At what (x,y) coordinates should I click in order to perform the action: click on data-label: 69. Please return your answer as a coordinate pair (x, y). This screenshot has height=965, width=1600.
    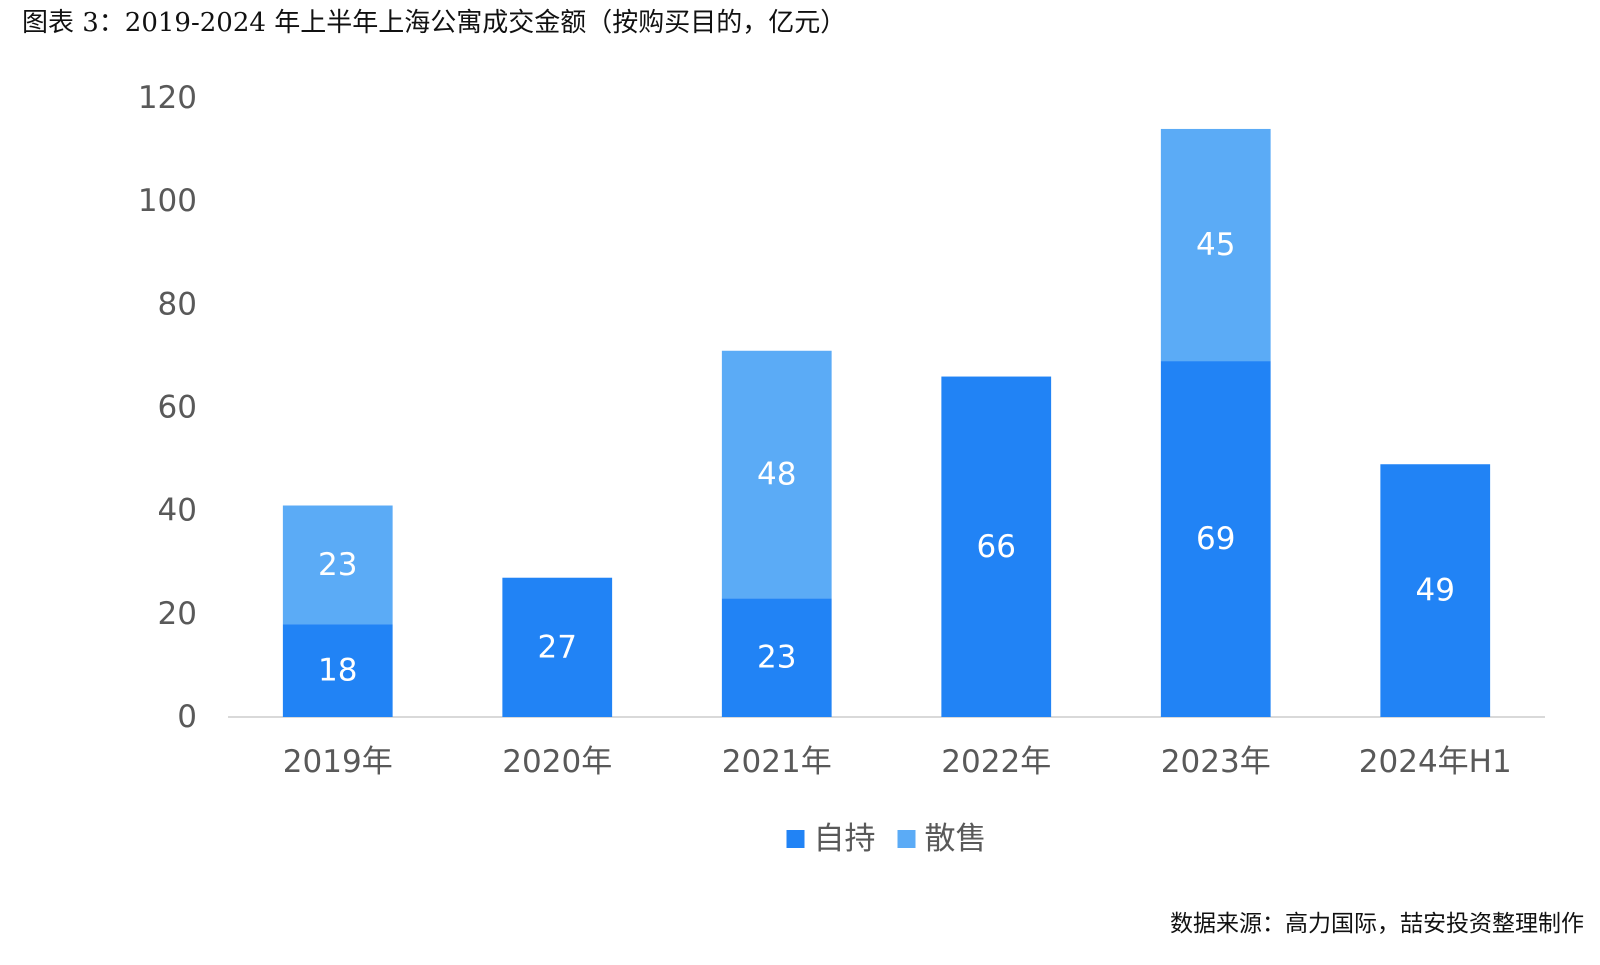
    Looking at the image, I should click on (1215, 539).